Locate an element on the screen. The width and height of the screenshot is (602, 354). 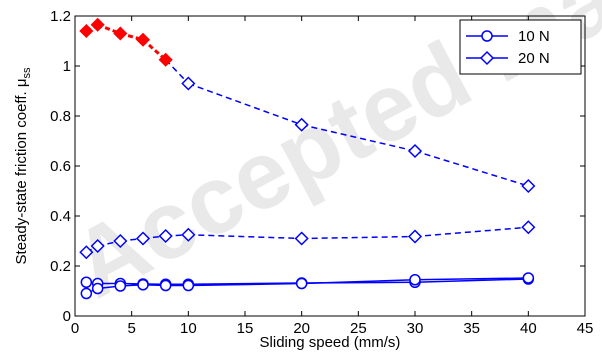
y-axis-label-main: Steady-state friction coeff. μ is located at coordinates (21, 172).